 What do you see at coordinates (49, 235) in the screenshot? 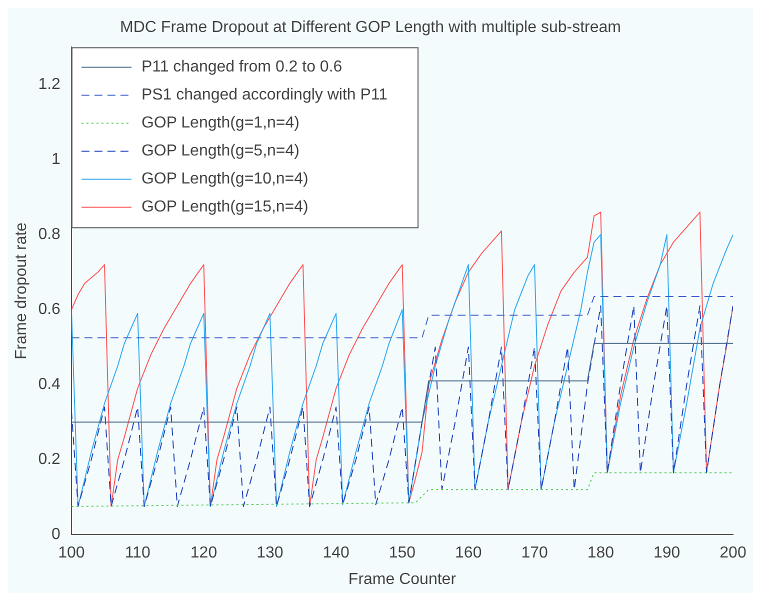
I see `y-tick-label: 0.8` at bounding box center [49, 235].